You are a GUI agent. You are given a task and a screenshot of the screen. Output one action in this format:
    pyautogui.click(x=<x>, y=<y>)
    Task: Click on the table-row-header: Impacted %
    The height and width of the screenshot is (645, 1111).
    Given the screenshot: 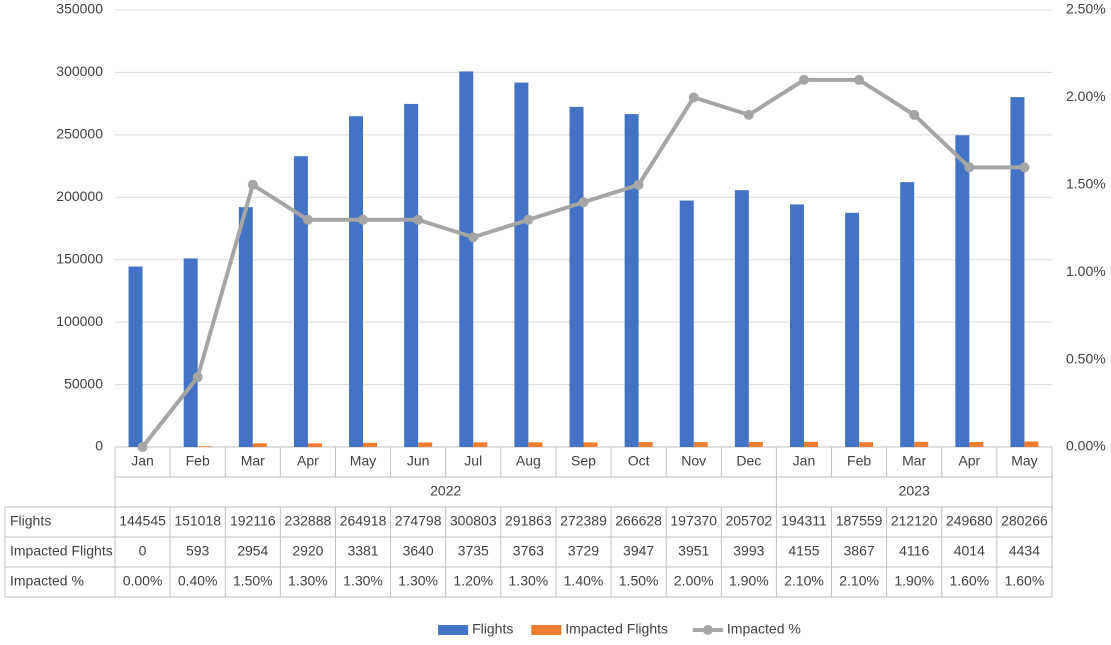 What is the action you would take?
    pyautogui.click(x=47, y=581)
    